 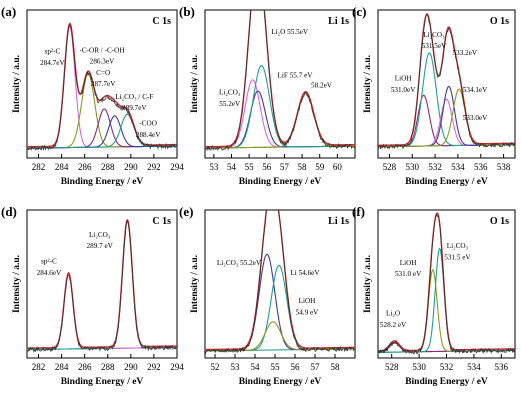 I want to click on panel-label: (c), so click(x=359, y=11).